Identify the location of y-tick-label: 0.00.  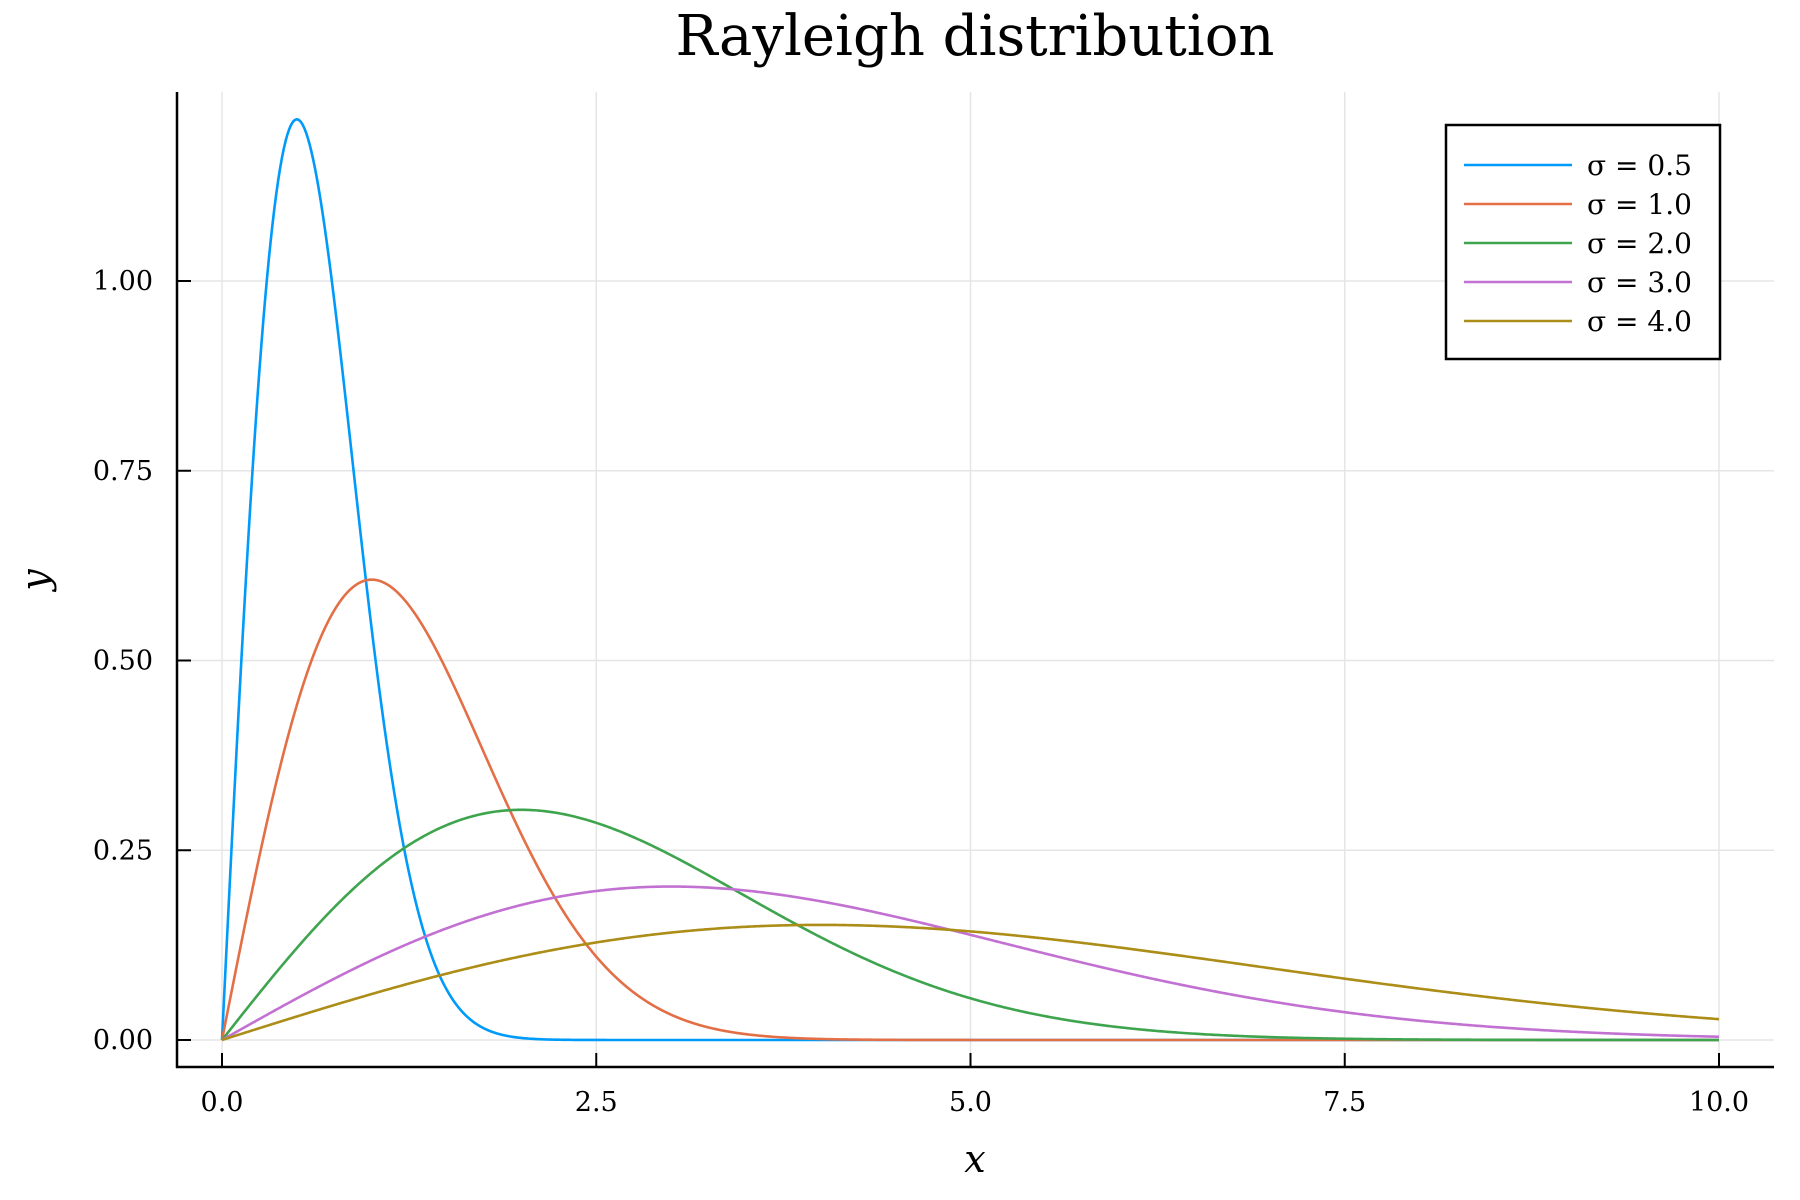
(123, 1040).